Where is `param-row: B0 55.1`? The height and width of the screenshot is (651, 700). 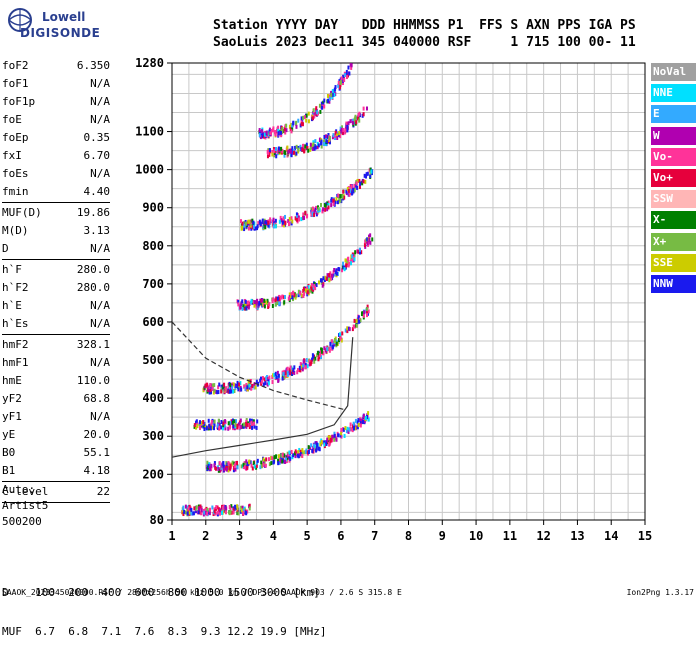 param-row: B0 55.1 is located at coordinates (56, 453).